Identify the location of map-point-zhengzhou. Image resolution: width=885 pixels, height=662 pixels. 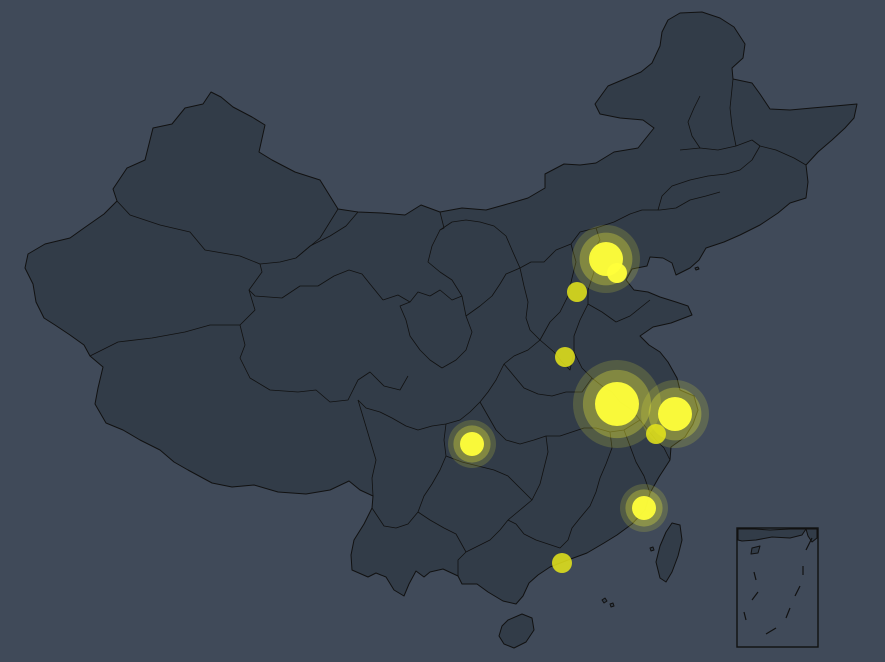
(565, 357).